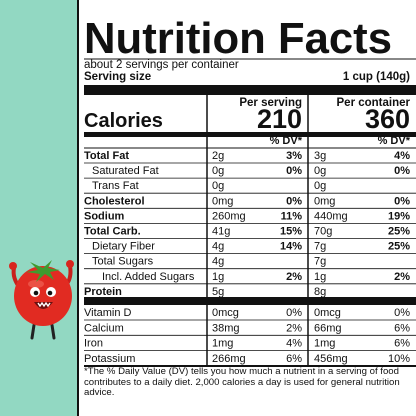 Image resolution: width=416 pixels, height=416 pixels. Describe the element at coordinates (112, 232) in the screenshot. I see `nutrient-name: Total Carb.` at that location.